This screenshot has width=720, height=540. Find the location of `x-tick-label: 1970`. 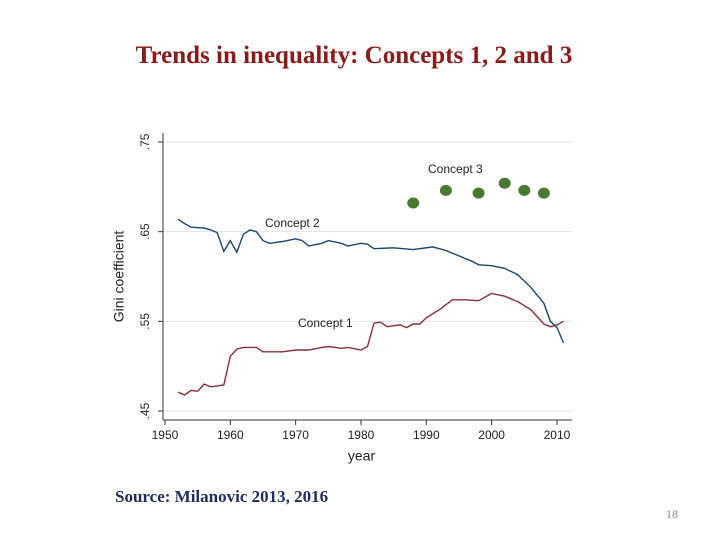

x-tick-label: 1970 is located at coordinates (295, 435).